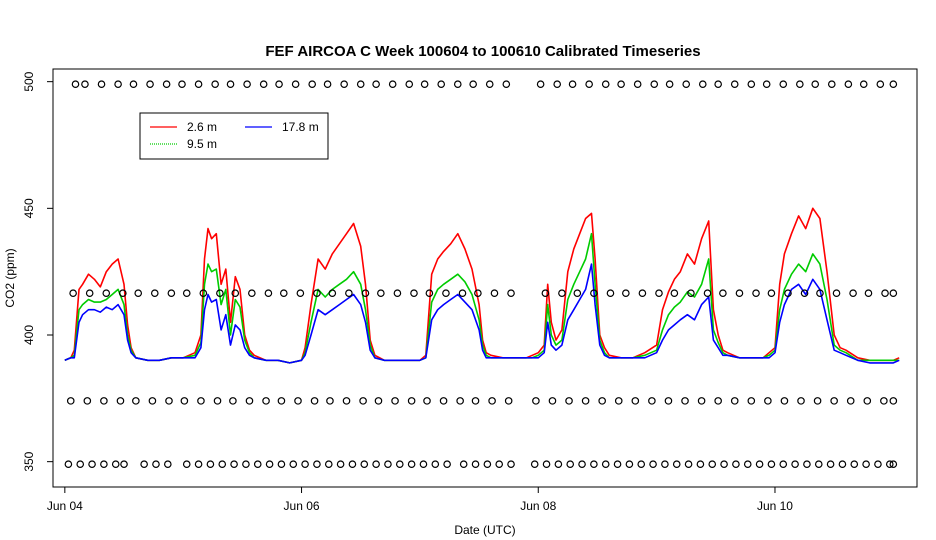 The height and width of the screenshot is (540, 936). Describe the element at coordinates (484, 530) in the screenshot. I see `x-axis-label: Date (UTC)` at that location.